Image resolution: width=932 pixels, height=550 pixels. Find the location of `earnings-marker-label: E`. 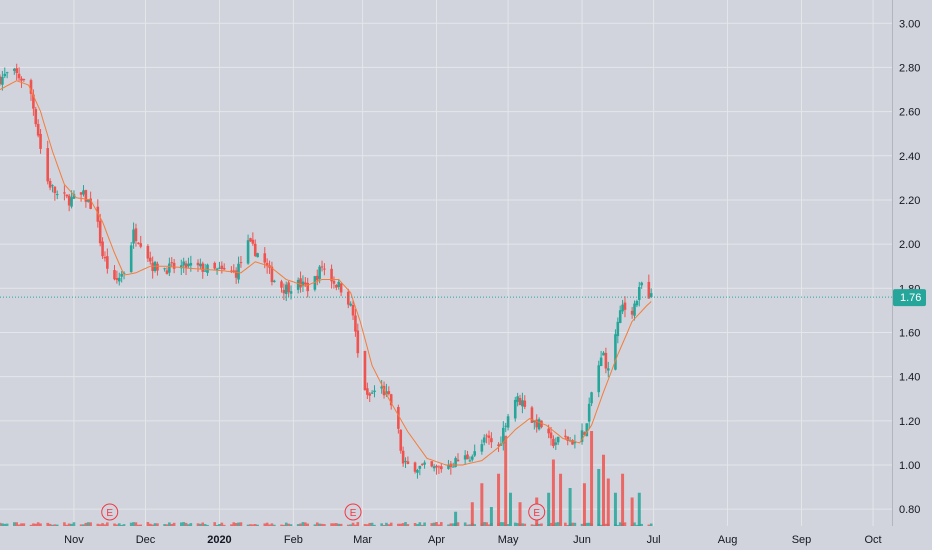

earnings-marker-label: E is located at coordinates (536, 513).